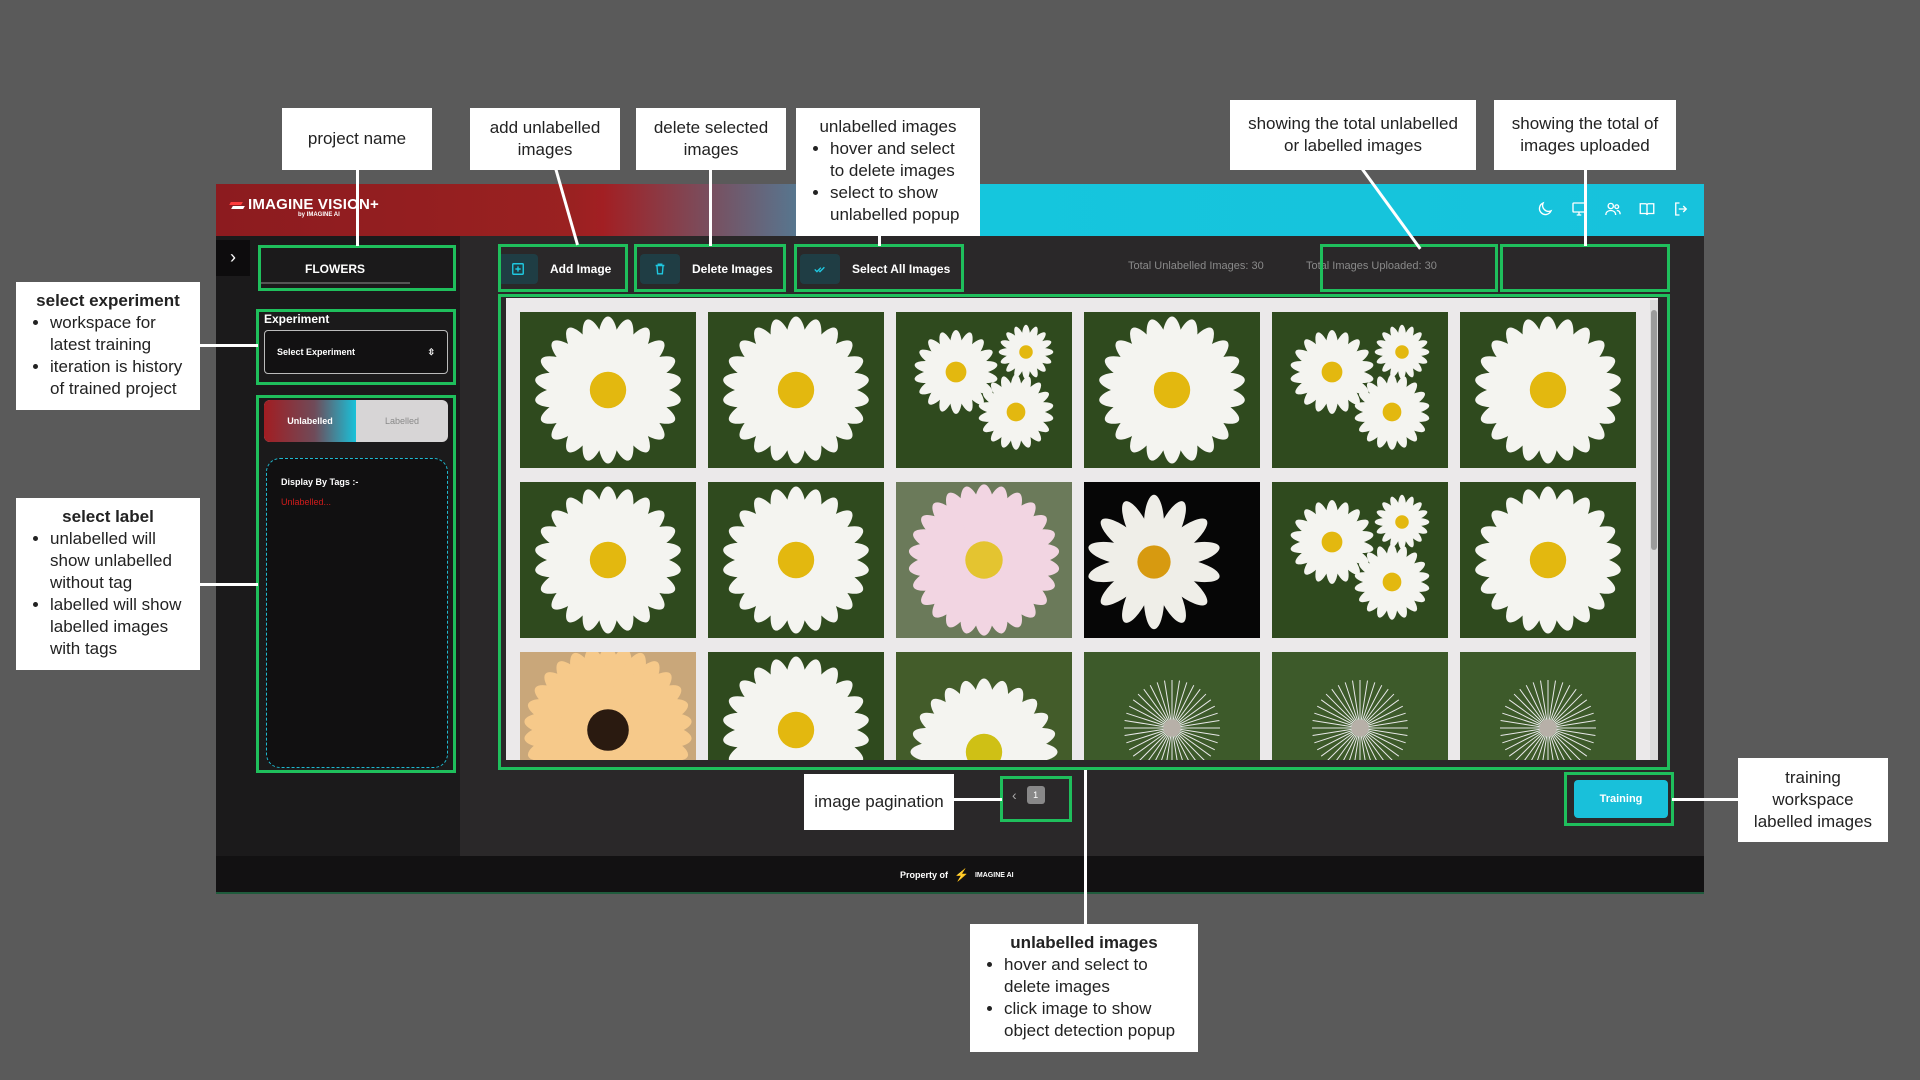 This screenshot has width=1920, height=1080. Describe the element at coordinates (581, 269) in the screenshot. I see `add-image-label: Add Image` at that location.